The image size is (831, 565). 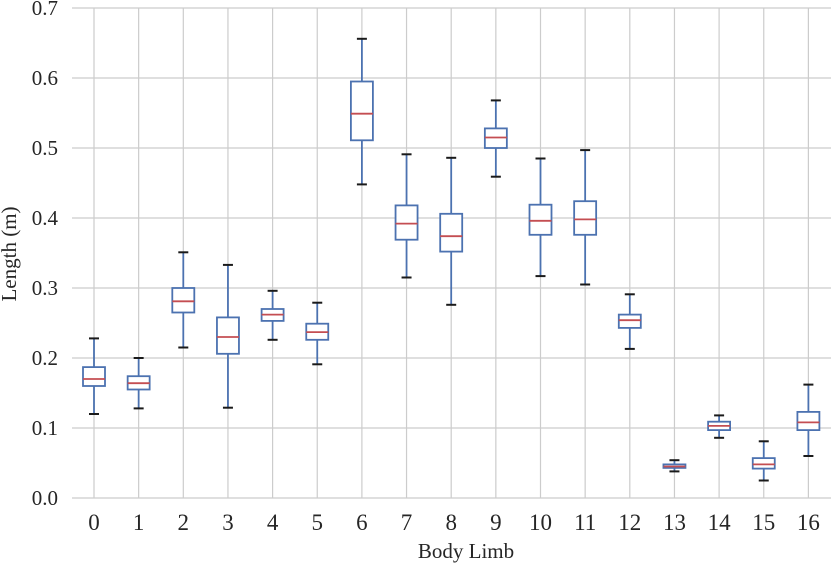 I want to click on x-tick-label: 16, so click(x=808, y=522).